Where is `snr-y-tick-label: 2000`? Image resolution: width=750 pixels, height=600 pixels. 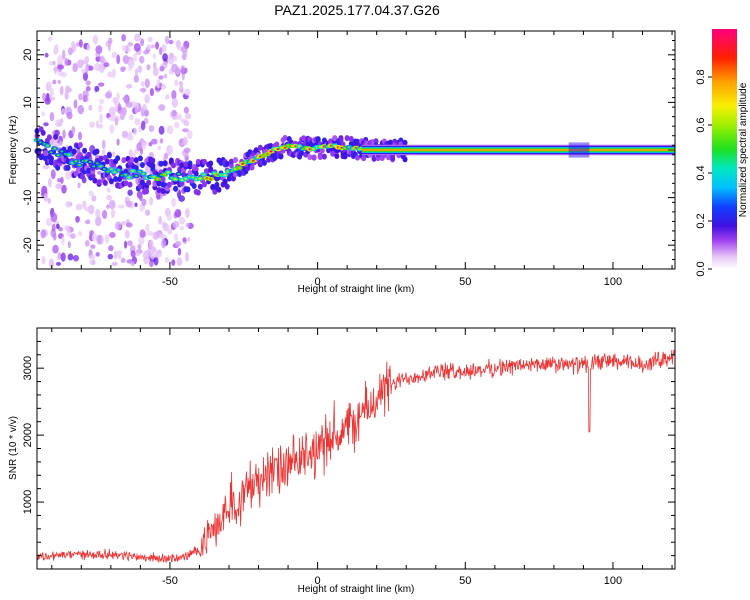
snr-y-tick-label: 2000 is located at coordinates (28, 435).